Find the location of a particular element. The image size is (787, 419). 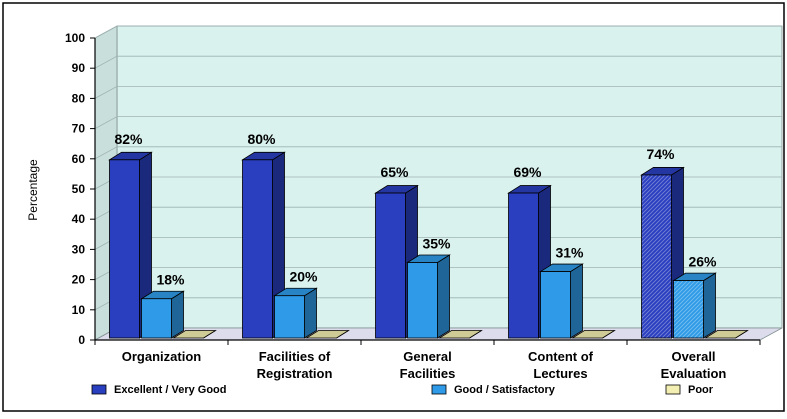

data-label: 82% is located at coordinates (128, 139).